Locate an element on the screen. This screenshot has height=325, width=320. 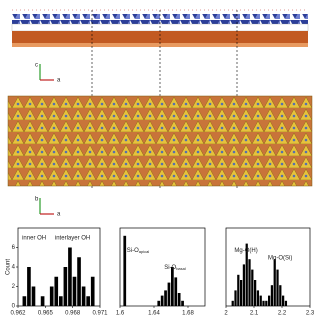
annotation-text: Mg-O(Si) is located at coordinates (280, 258).